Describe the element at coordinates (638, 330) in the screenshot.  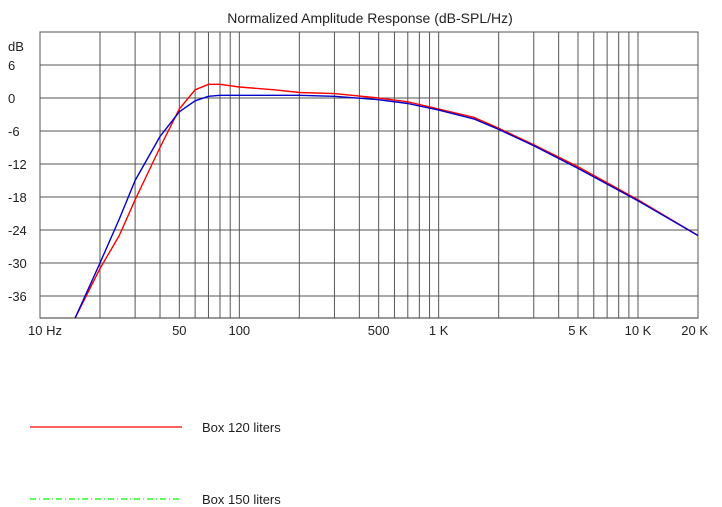
I see `x-tick-label: 10 K` at that location.